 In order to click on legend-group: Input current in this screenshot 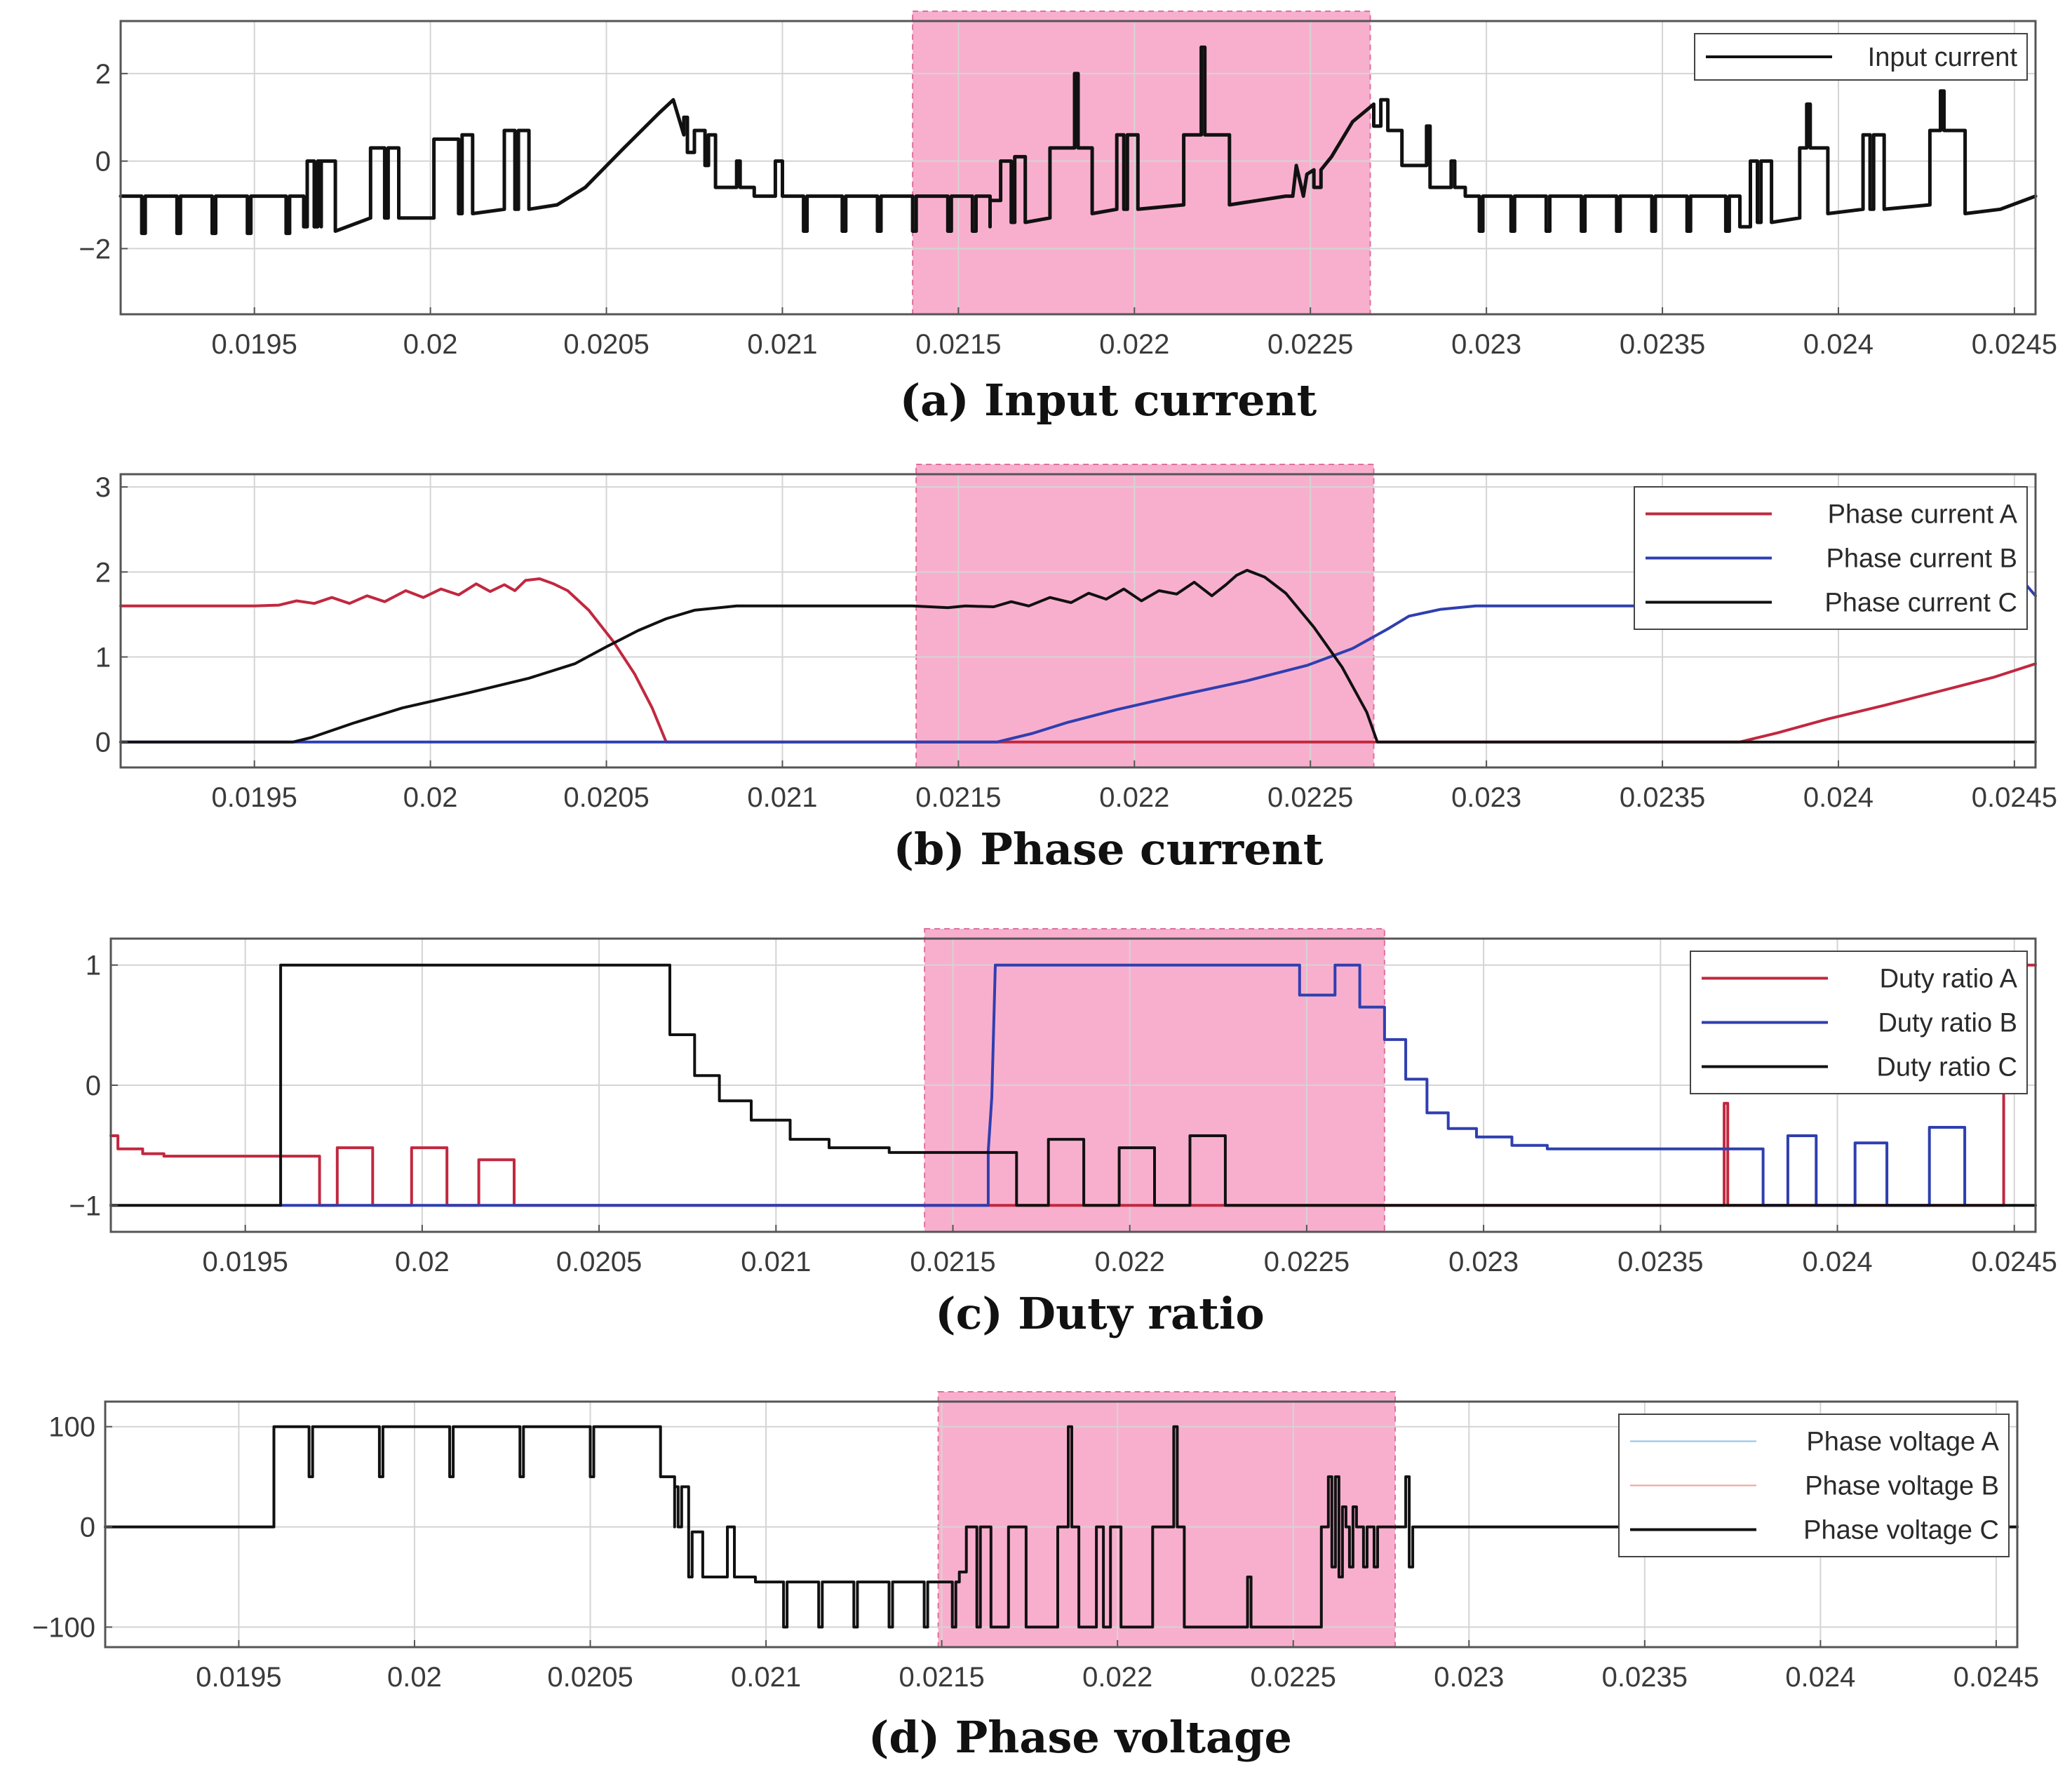, I will do `click(1861, 57)`.